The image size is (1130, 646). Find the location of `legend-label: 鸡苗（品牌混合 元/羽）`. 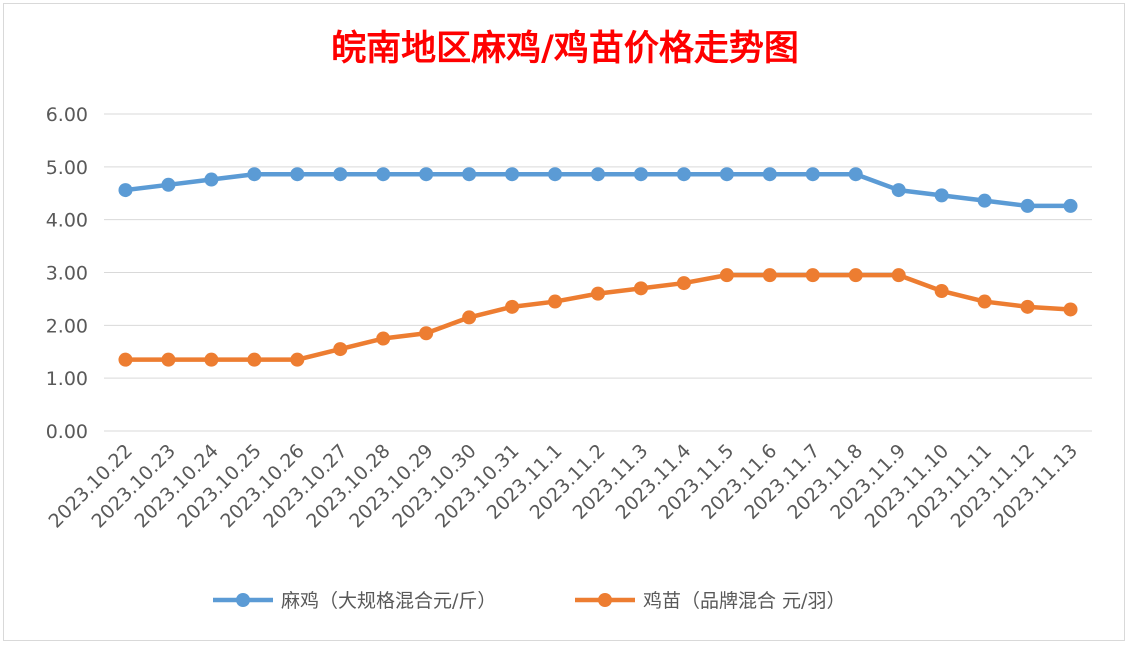

legend-label: 鸡苗（品牌混合 元/羽） is located at coordinates (744, 601).